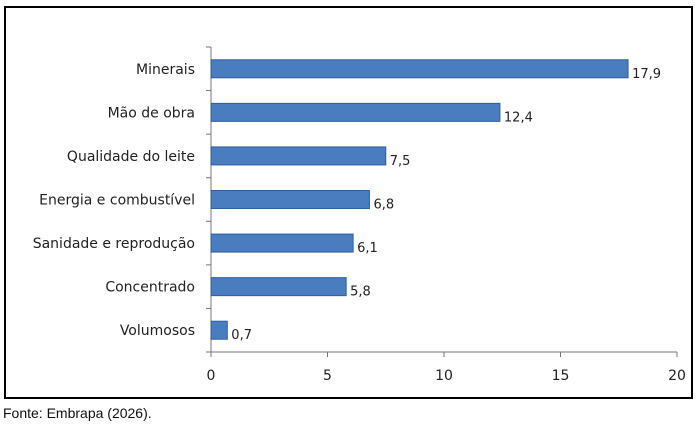 Image resolution: width=700 pixels, height=430 pixels. Describe the element at coordinates (677, 376) in the screenshot. I see `x-tick-label: 20` at that location.